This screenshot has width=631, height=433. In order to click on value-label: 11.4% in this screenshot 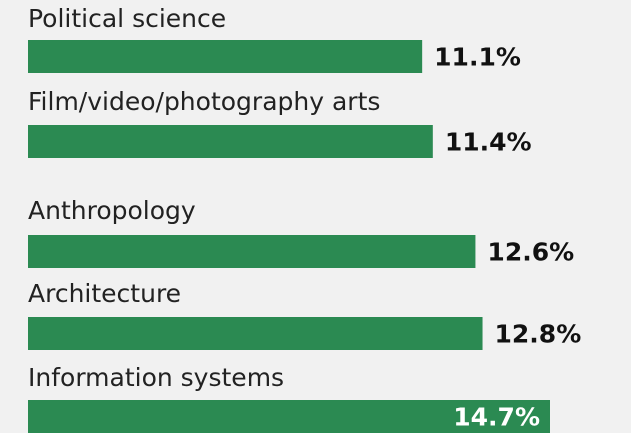, I will do `click(488, 142)`.